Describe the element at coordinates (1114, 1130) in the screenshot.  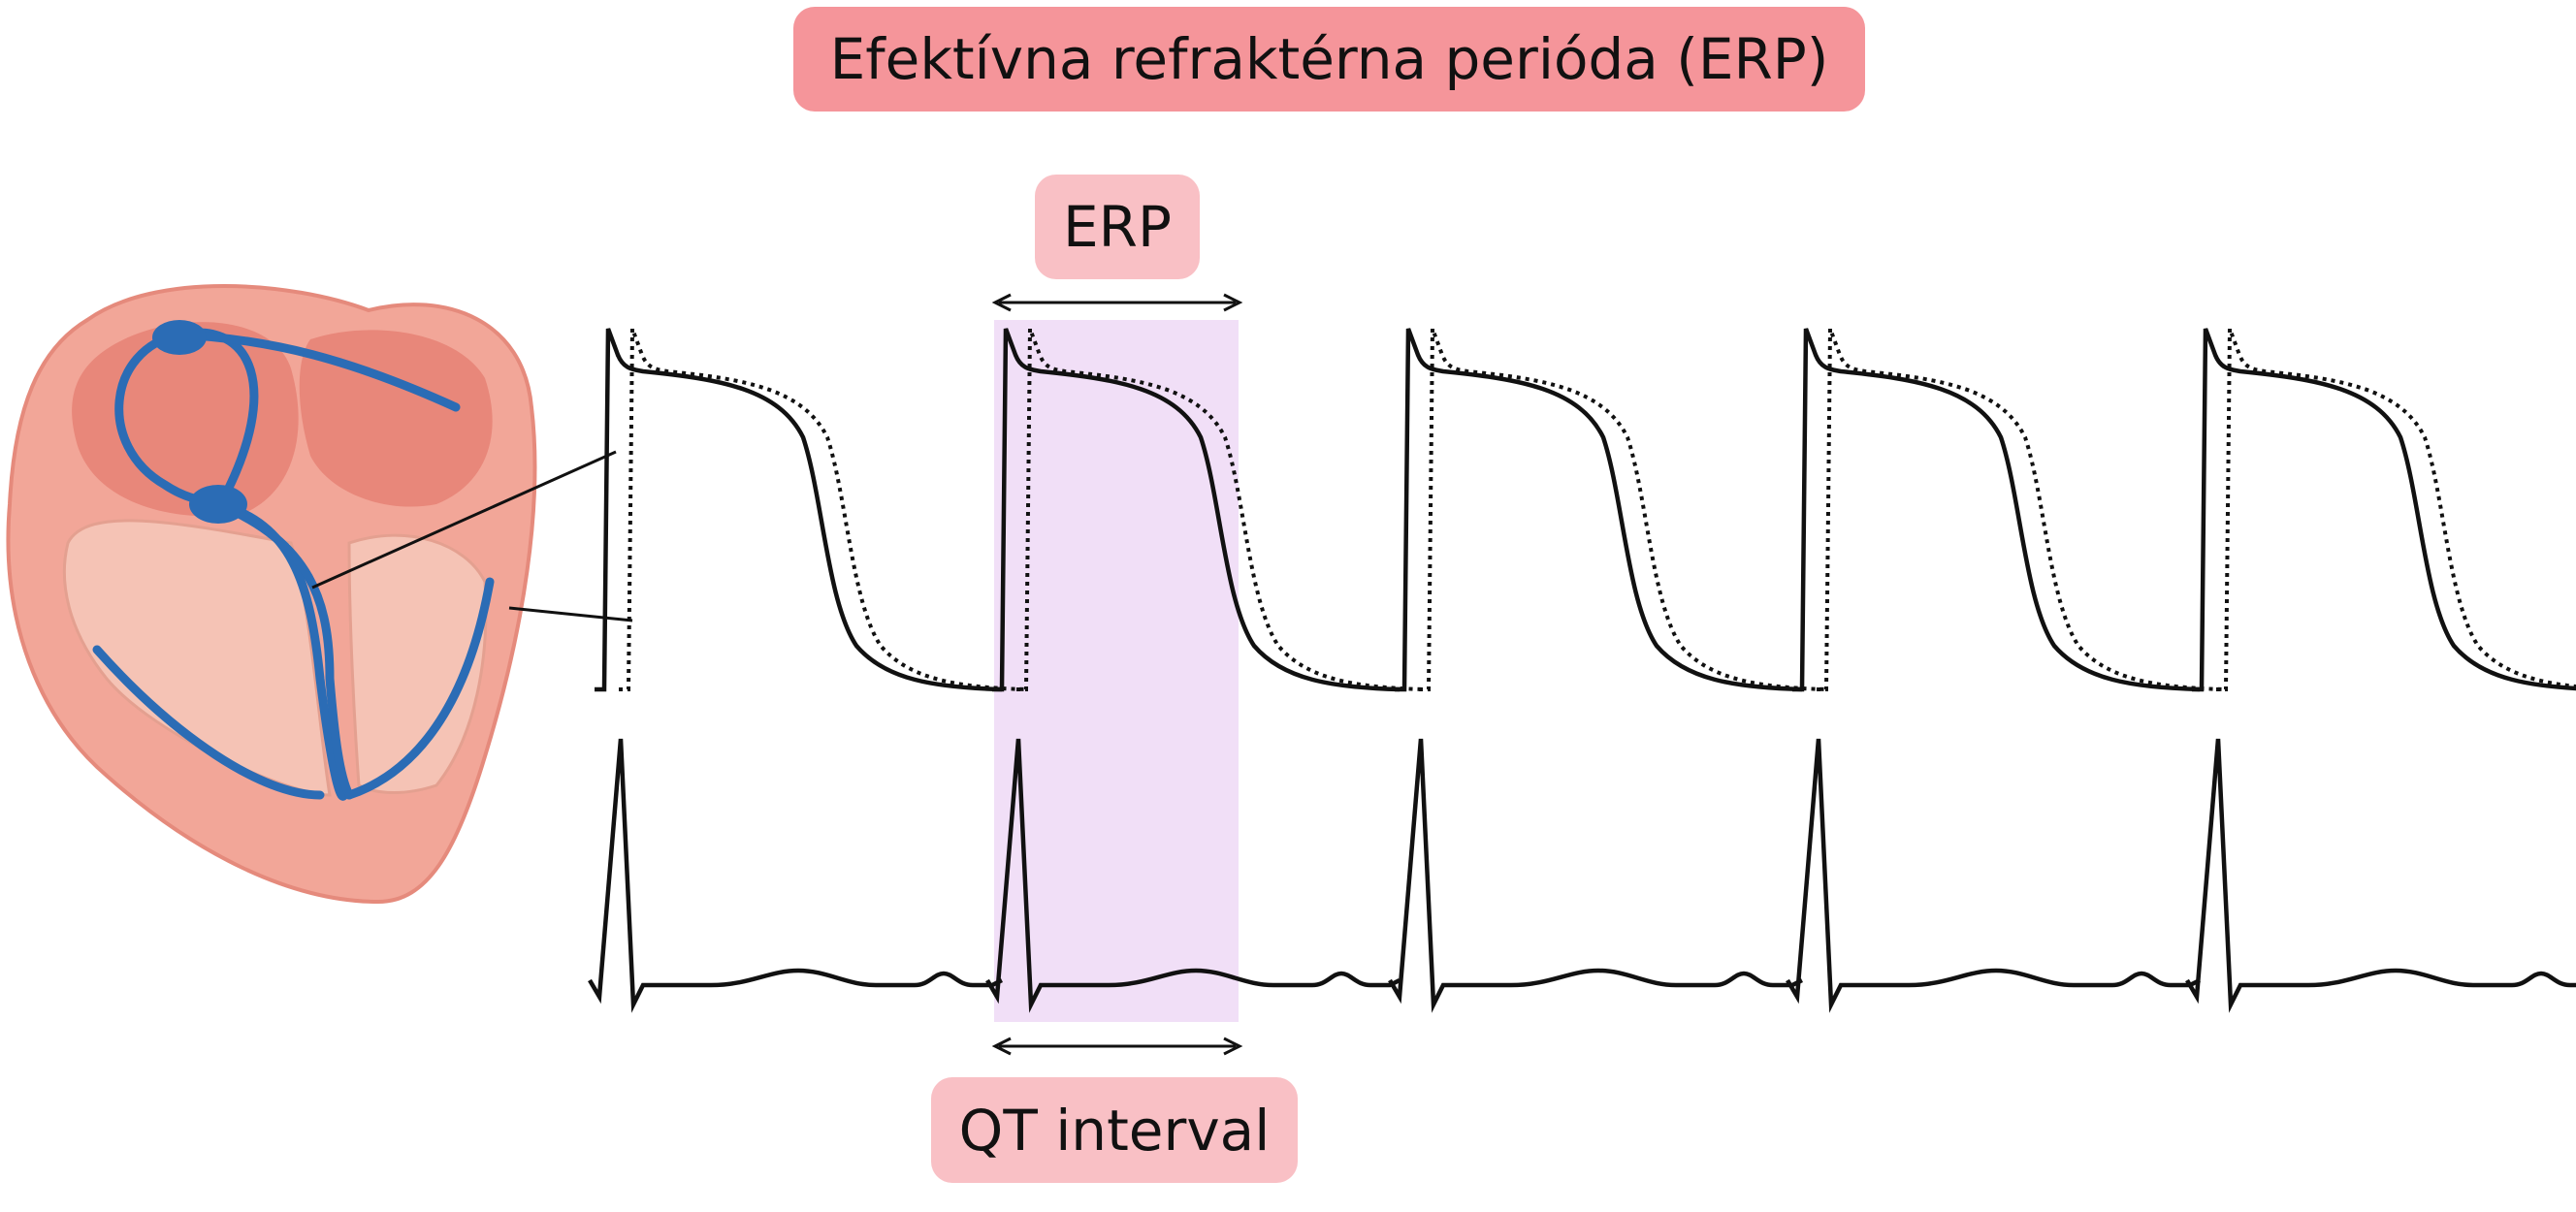
I see `qt-label: QT interval` at that location.